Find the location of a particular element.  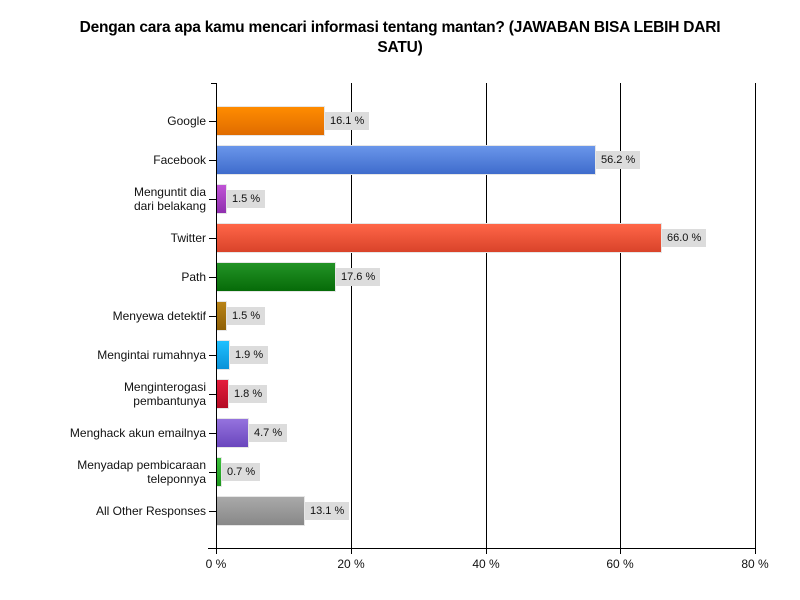

category-label: Facebook is located at coordinates (179, 160).